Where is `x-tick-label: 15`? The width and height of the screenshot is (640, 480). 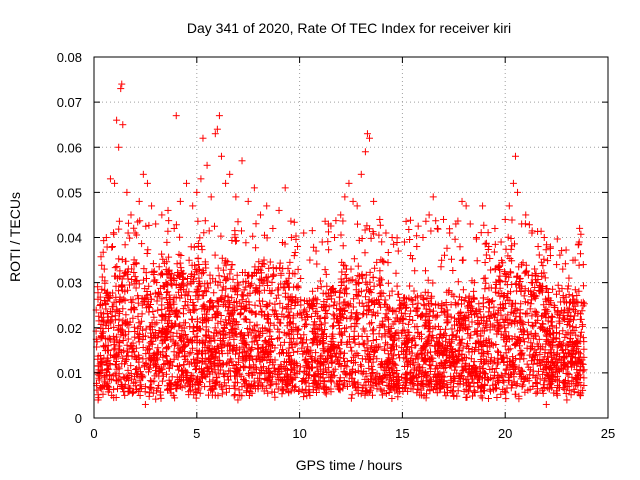
x-tick-label: 15 is located at coordinates (402, 433).